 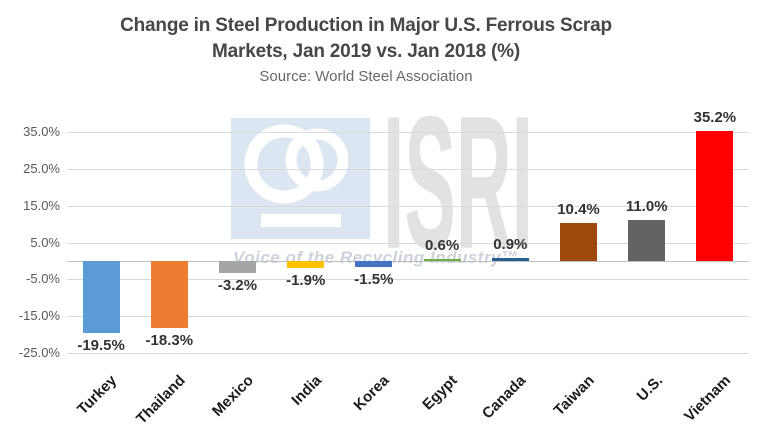 I want to click on chart-title-line2: Markets, Jan 2019 vs. Jan 2018 (%), so click(x=366, y=51).